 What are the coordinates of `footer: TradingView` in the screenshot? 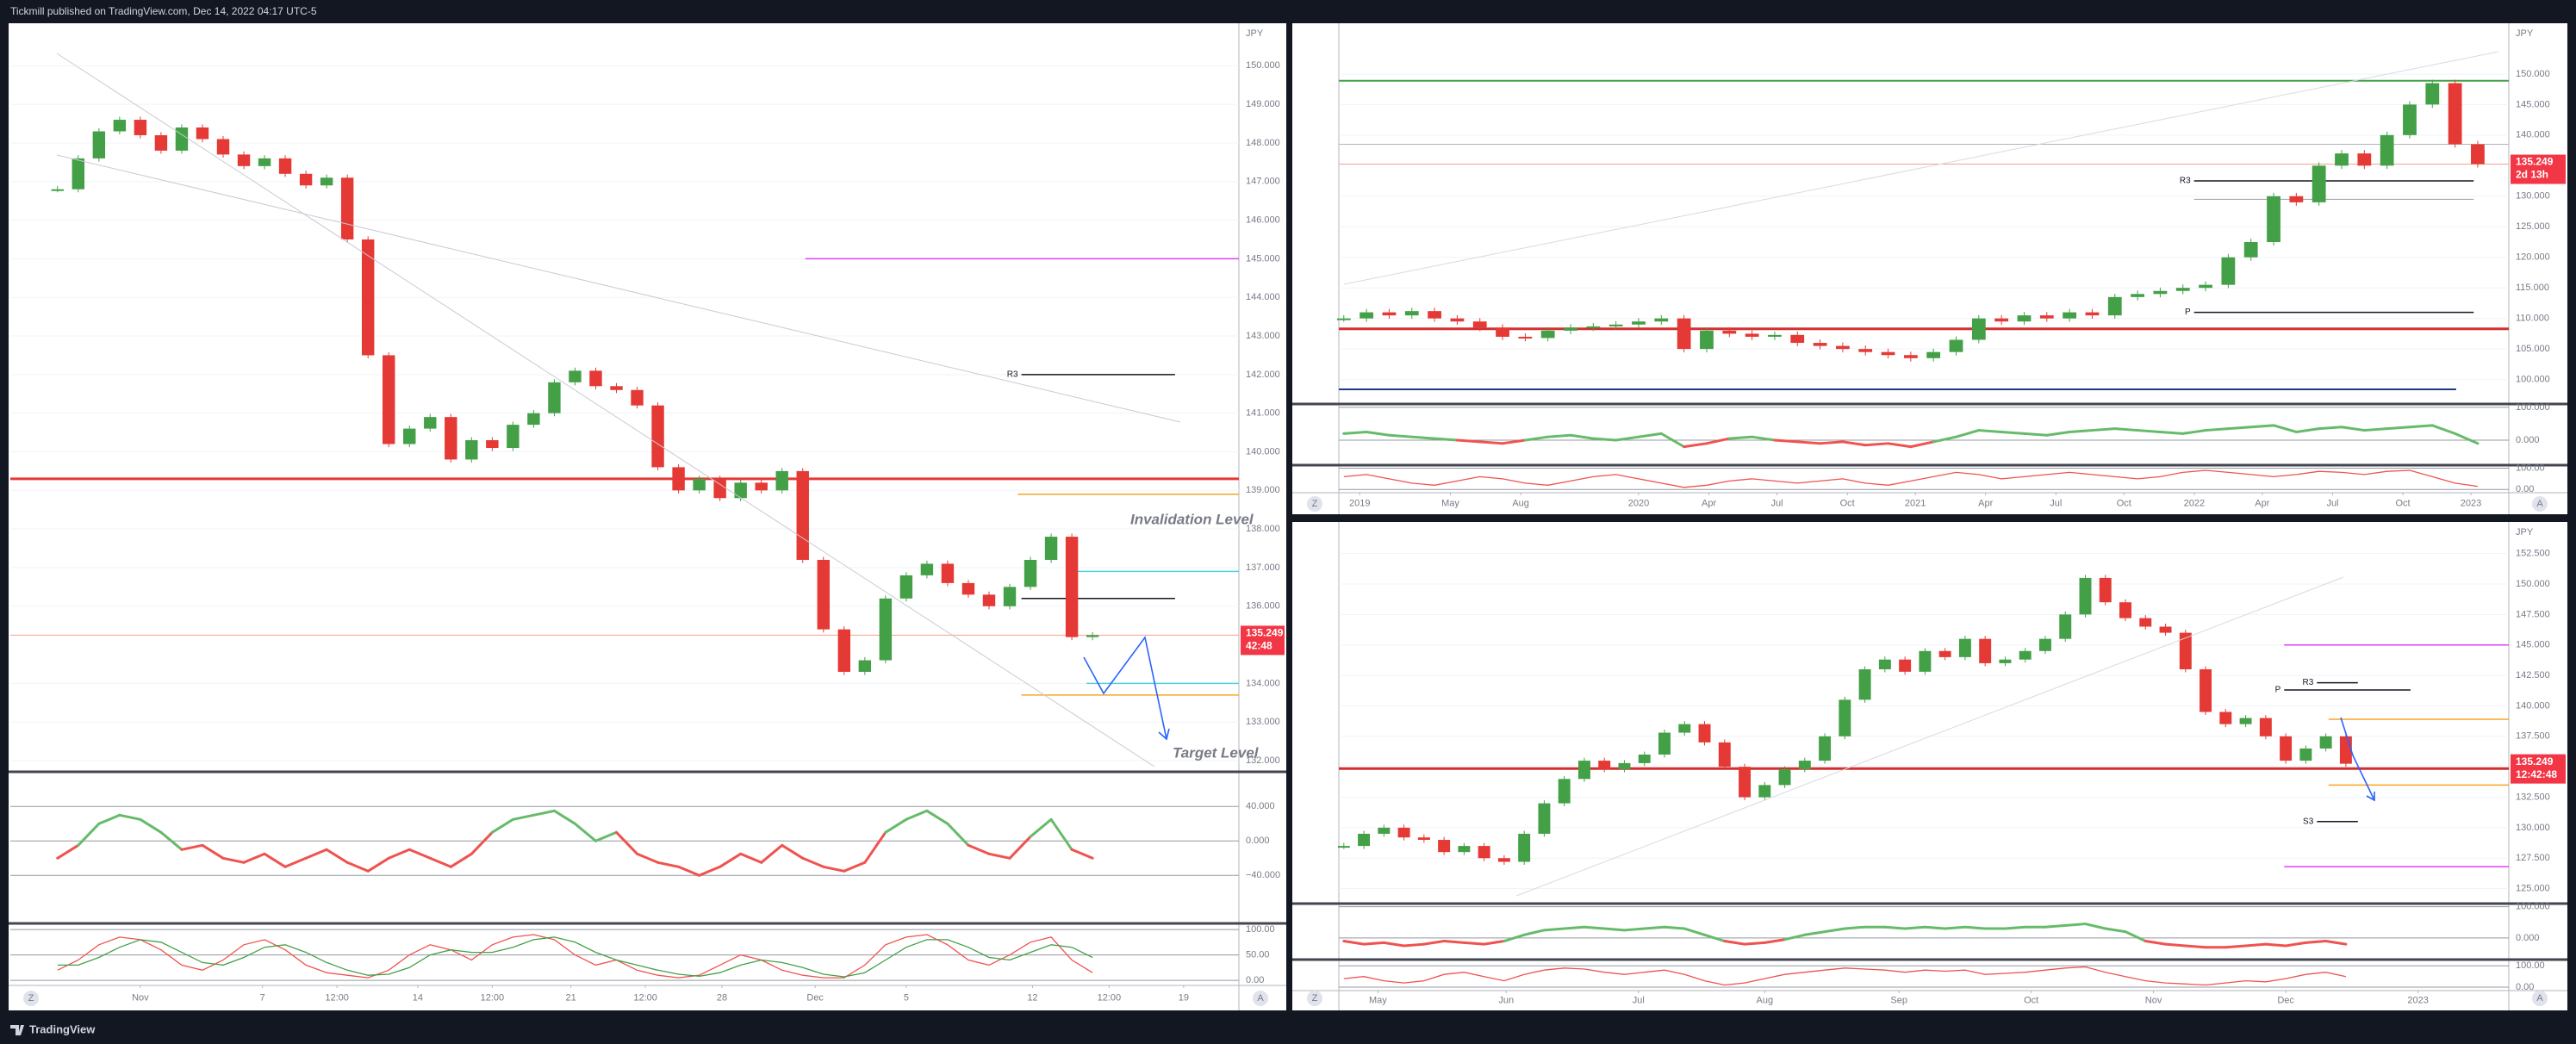 It's located at (53, 1028).